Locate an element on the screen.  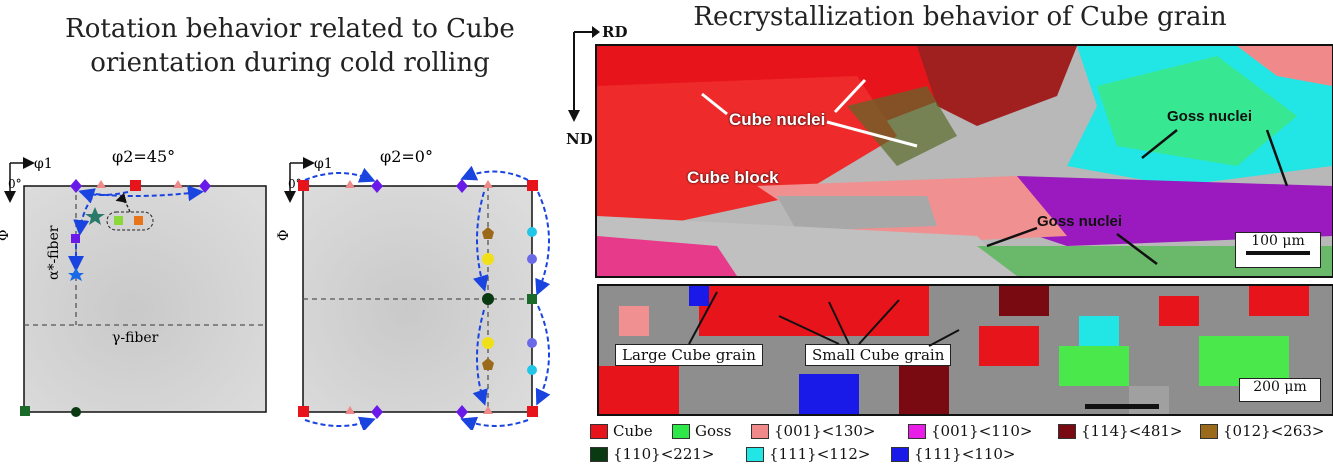
scale-bar-200: 200 μm is located at coordinates (1280, 390).